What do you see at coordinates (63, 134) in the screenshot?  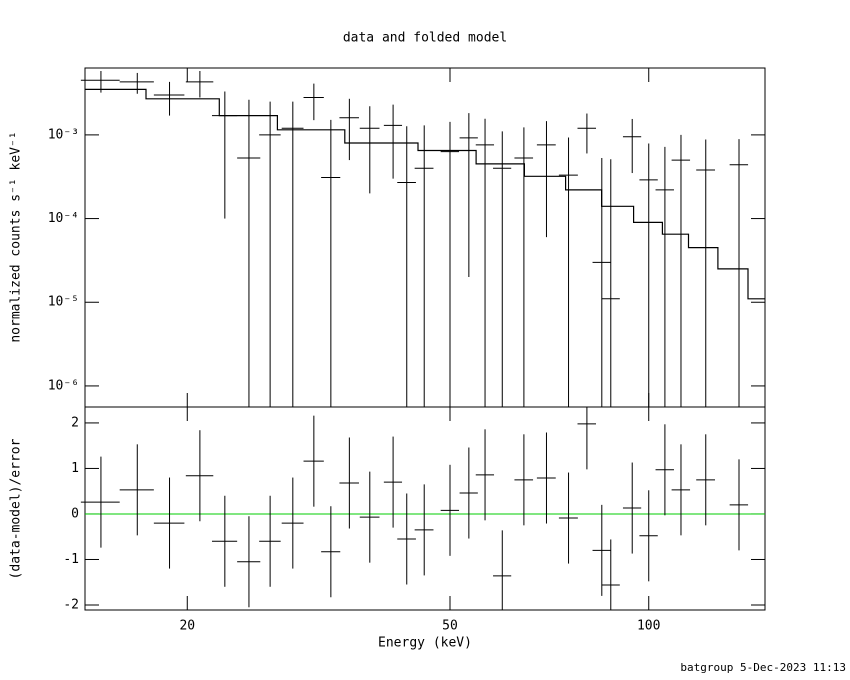 I see `y-tick-label: 10⁻³` at bounding box center [63, 134].